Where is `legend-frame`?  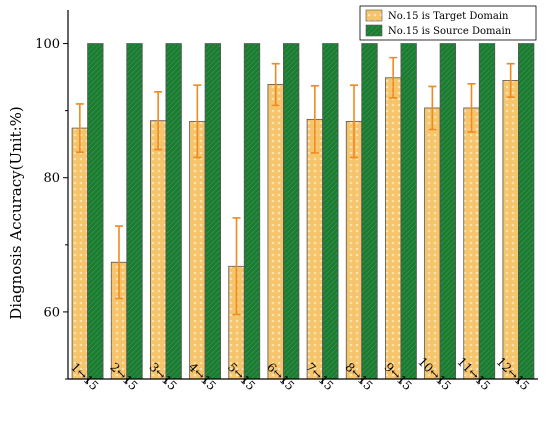
legend-frame is located at coordinates (448, 23).